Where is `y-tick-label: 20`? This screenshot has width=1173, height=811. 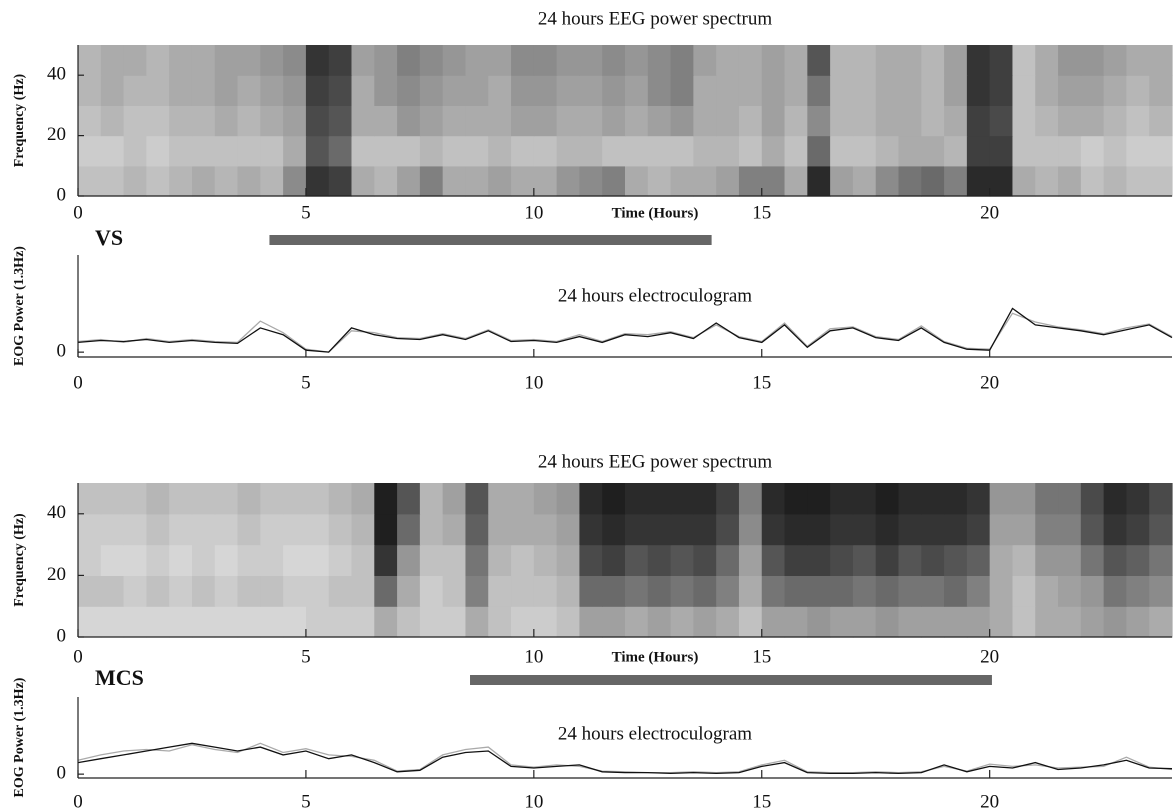 y-tick-label: 20 is located at coordinates (56, 134).